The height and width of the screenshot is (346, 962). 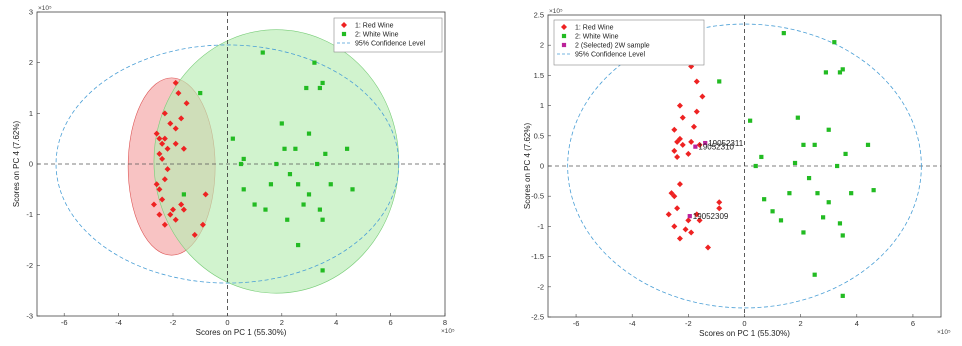 What do you see at coordinates (539, 135) in the screenshot?
I see `y-tick-label: 0.5` at bounding box center [539, 135].